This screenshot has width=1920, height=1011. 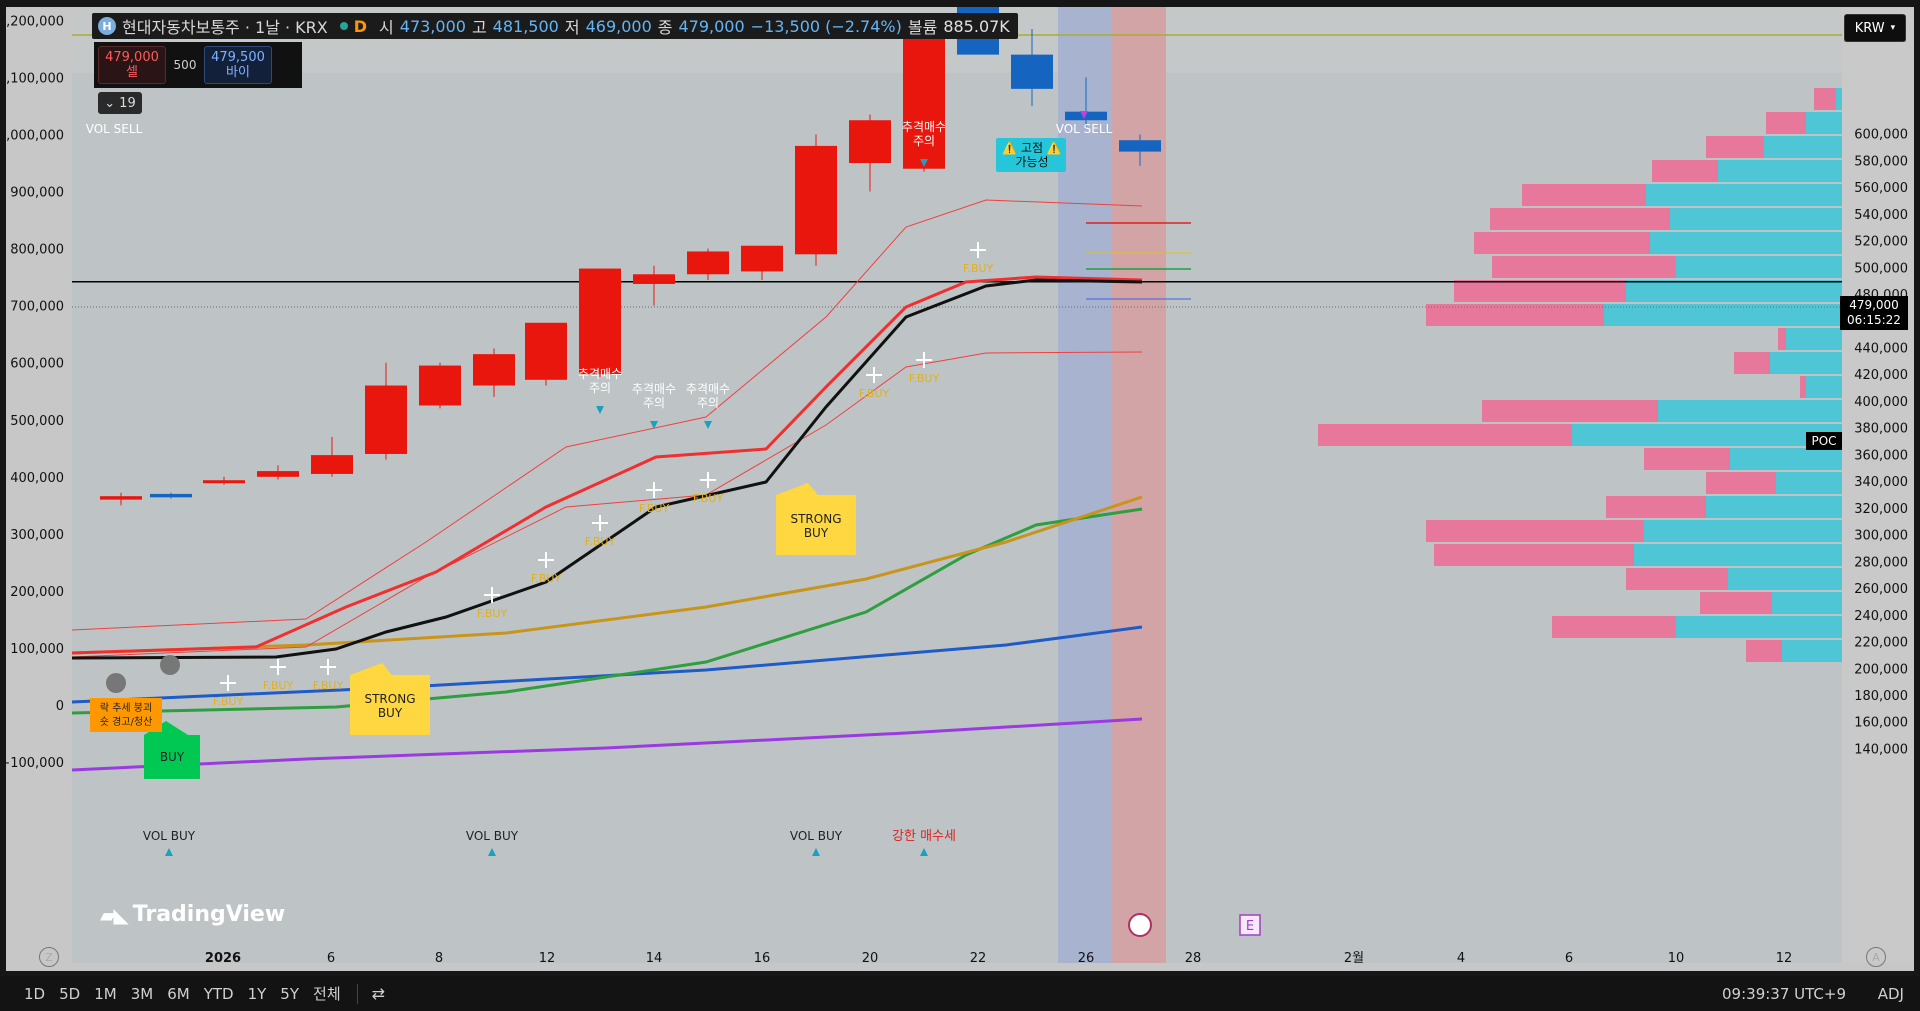 What do you see at coordinates (120, 103) in the screenshot?
I see `indicators-collapse-button: ⌄ 19` at bounding box center [120, 103].